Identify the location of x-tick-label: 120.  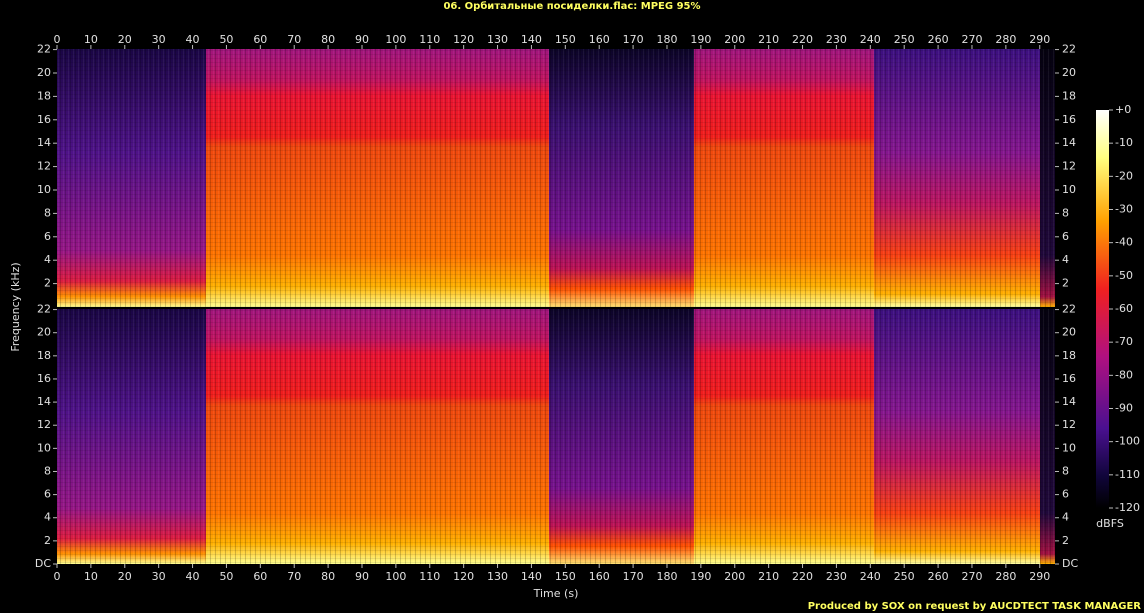
(463, 576).